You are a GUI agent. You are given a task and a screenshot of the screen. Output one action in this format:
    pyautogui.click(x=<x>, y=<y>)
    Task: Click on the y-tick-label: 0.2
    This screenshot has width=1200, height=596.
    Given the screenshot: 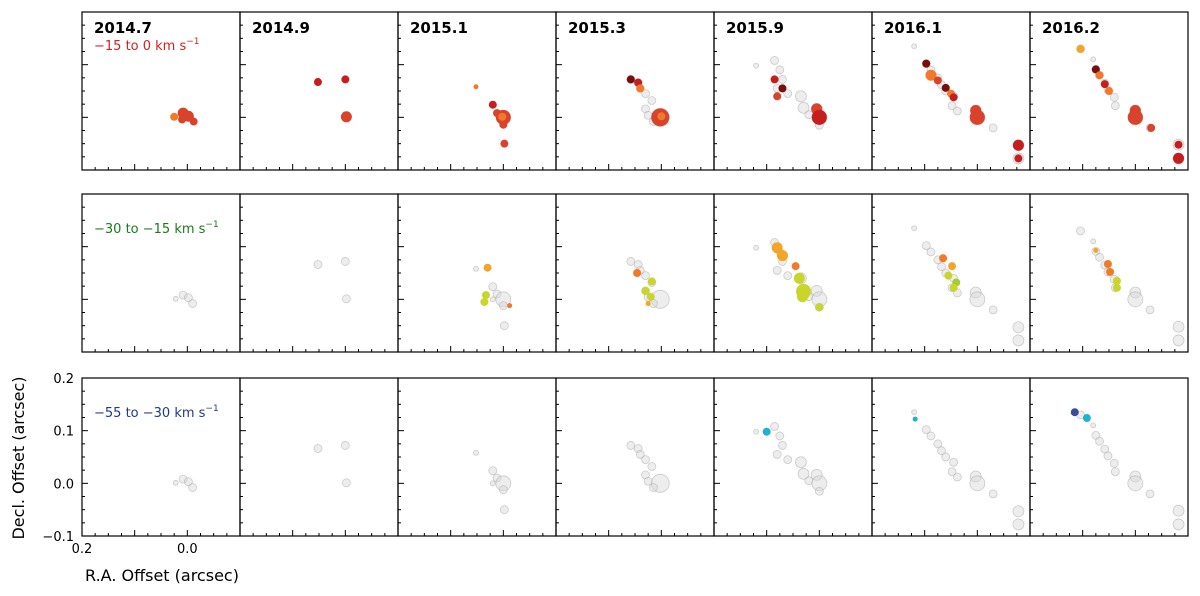 What is the action you would take?
    pyautogui.click(x=63, y=379)
    